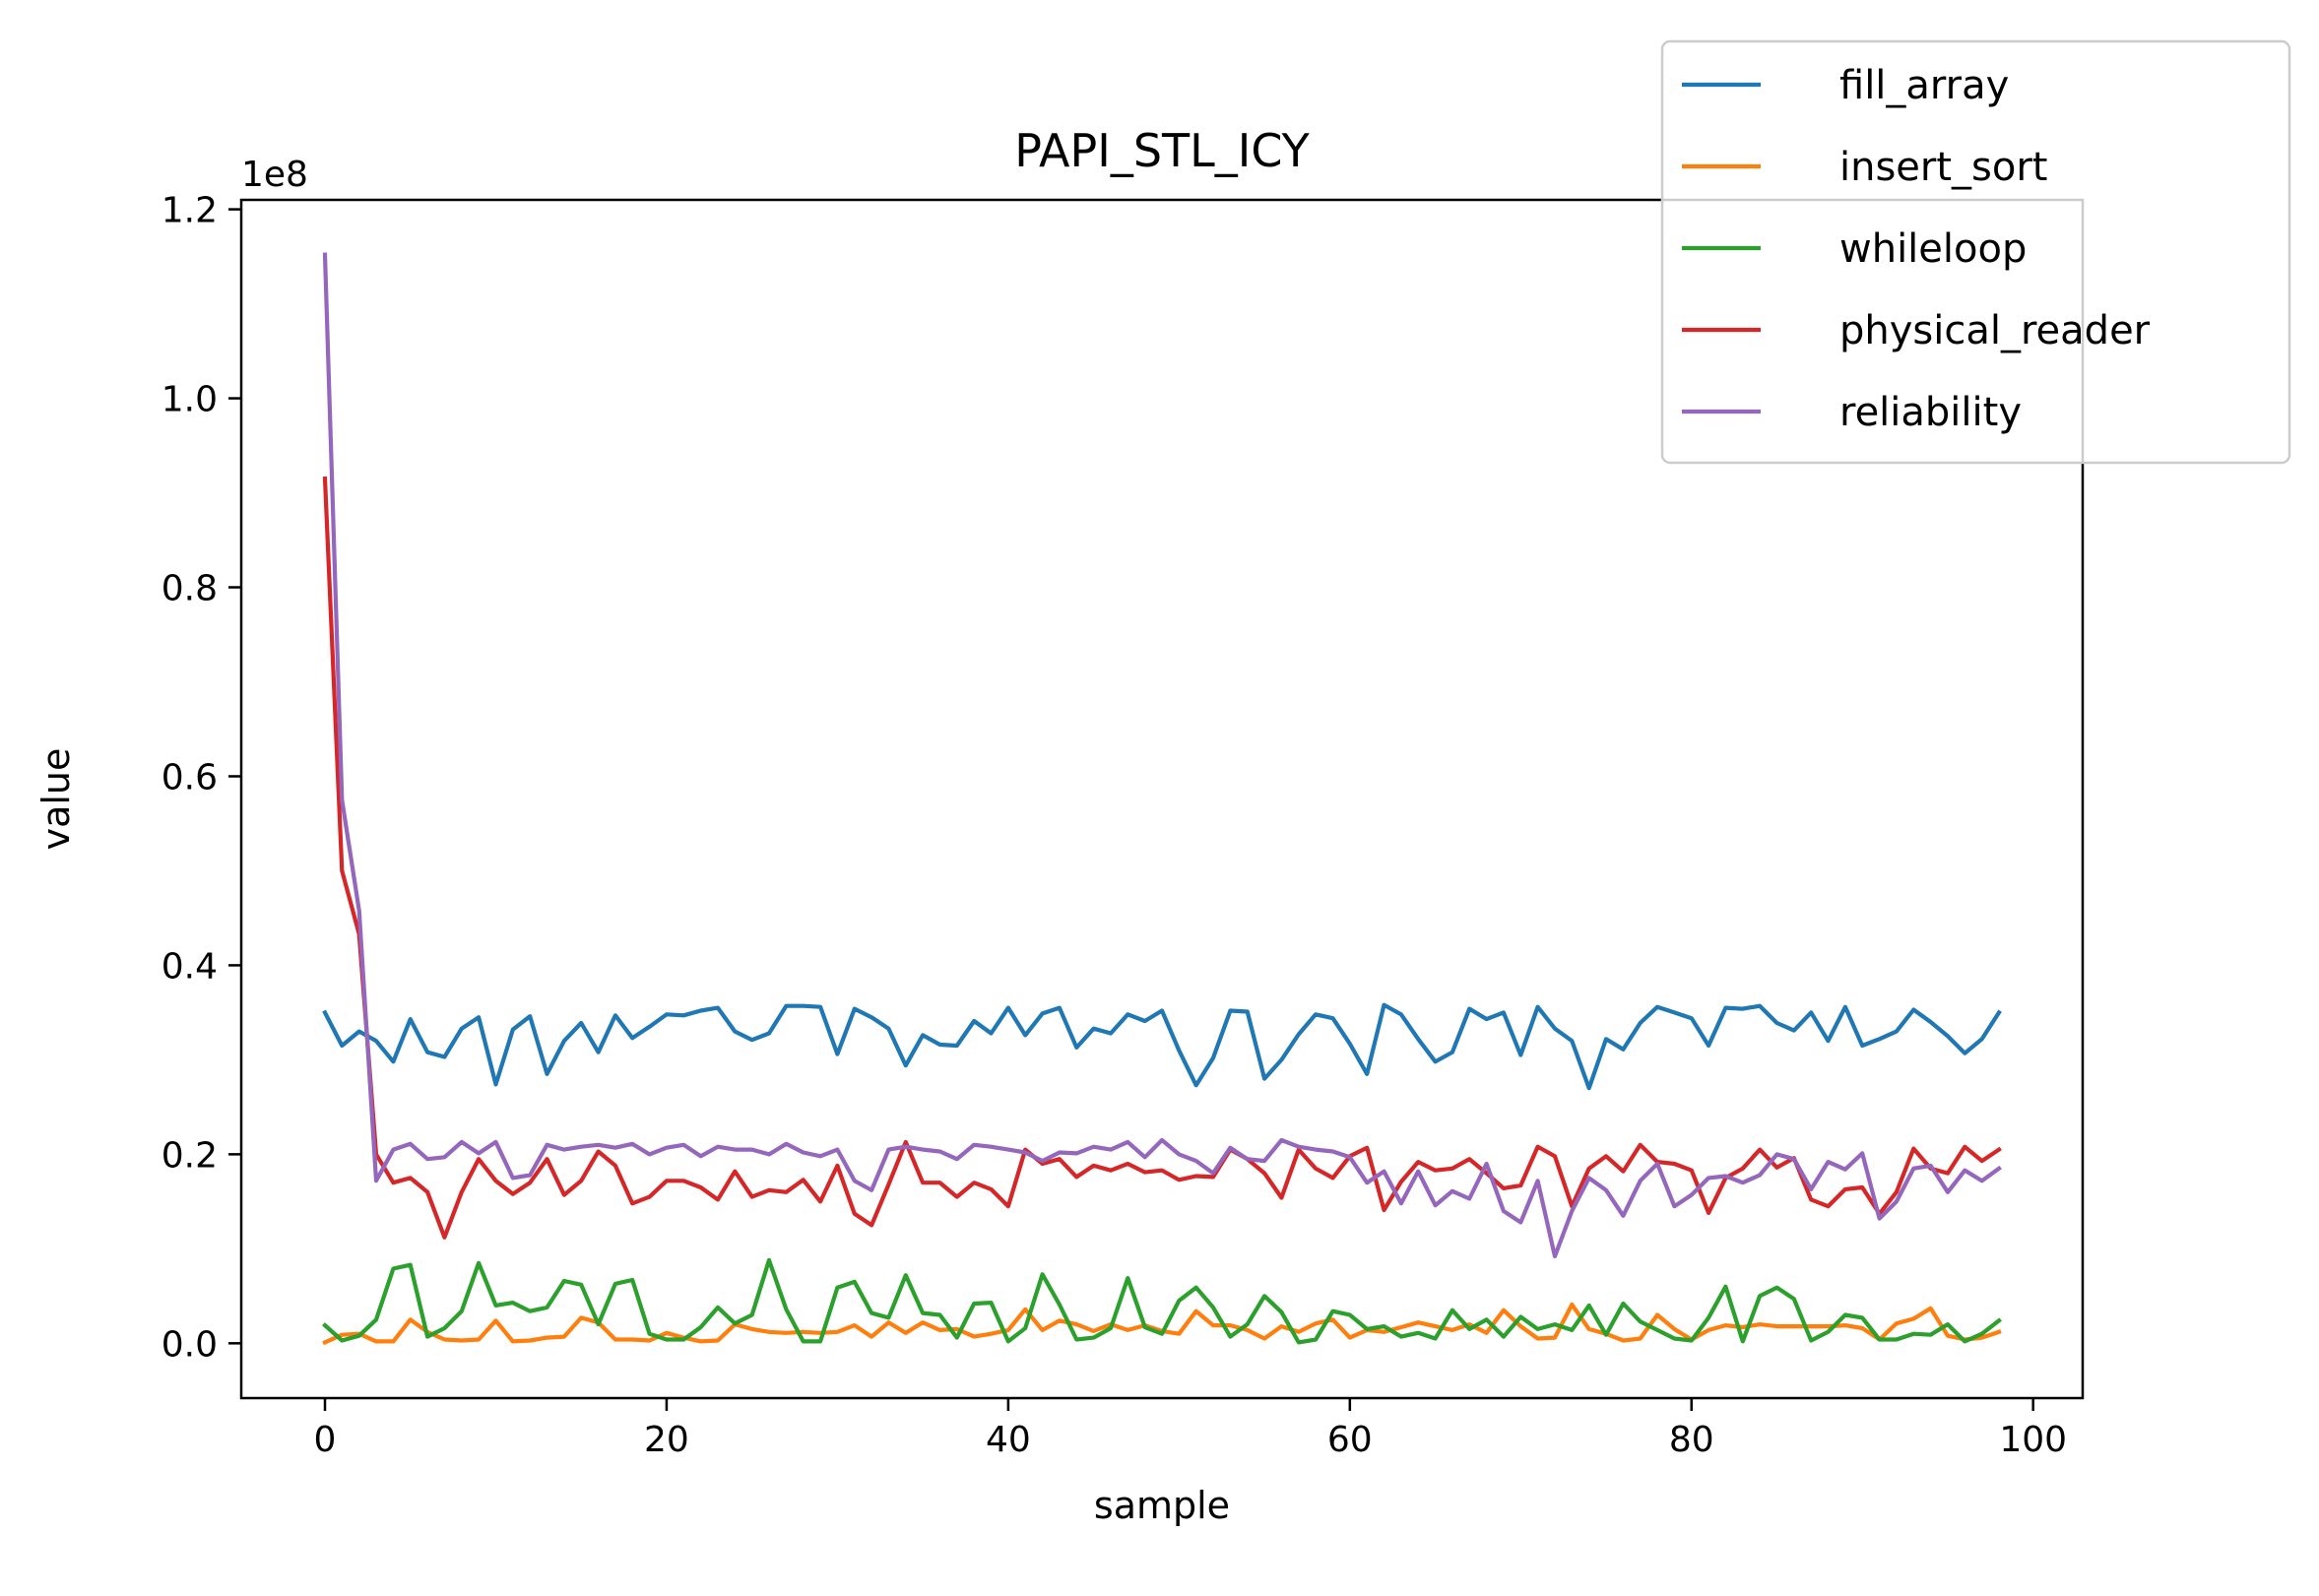 Image resolution: width=2319 pixels, height=1596 pixels. I want to click on x-axis: 0 20 40 60 80 100, so click(1190, 1429).